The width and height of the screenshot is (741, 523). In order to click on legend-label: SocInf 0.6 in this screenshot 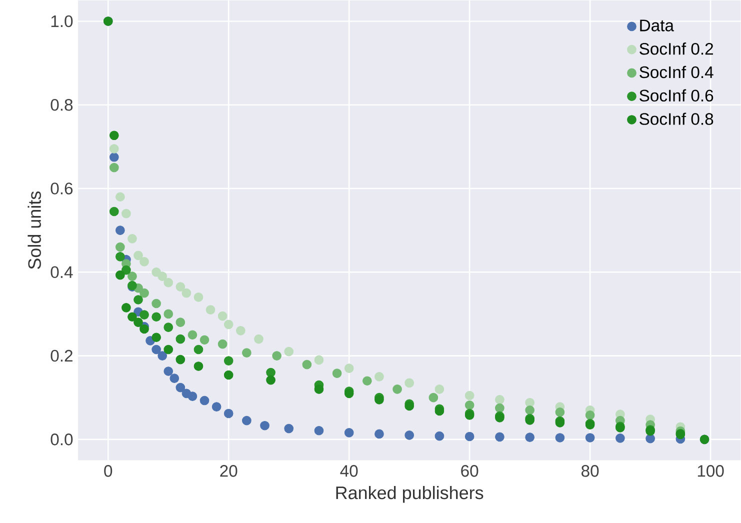, I will do `click(677, 95)`.